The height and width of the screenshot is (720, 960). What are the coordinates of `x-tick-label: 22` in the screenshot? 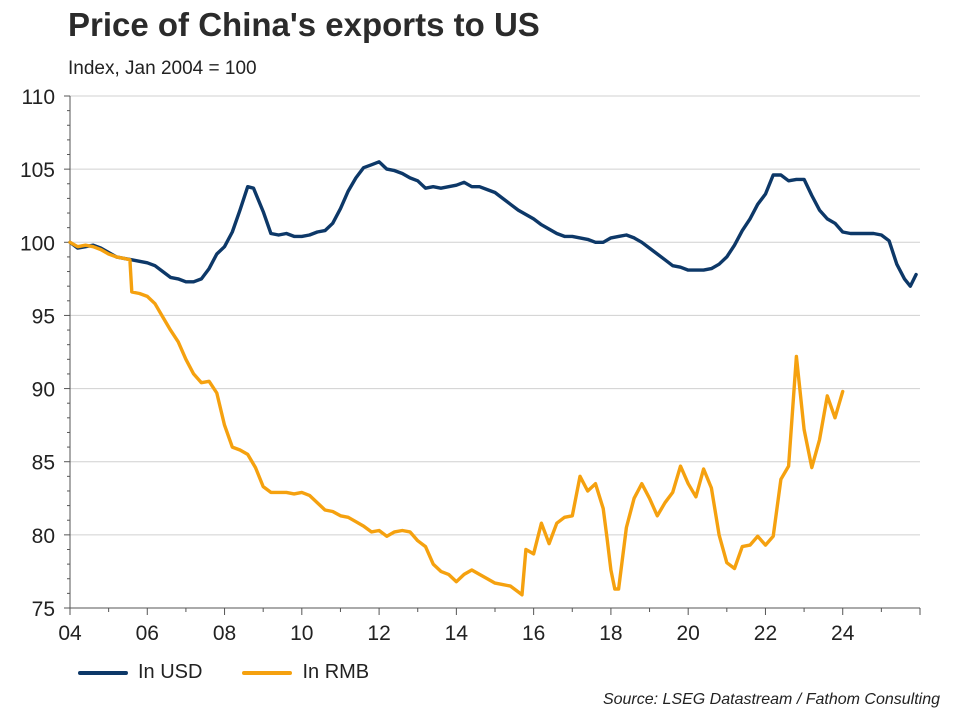 It's located at (765, 633).